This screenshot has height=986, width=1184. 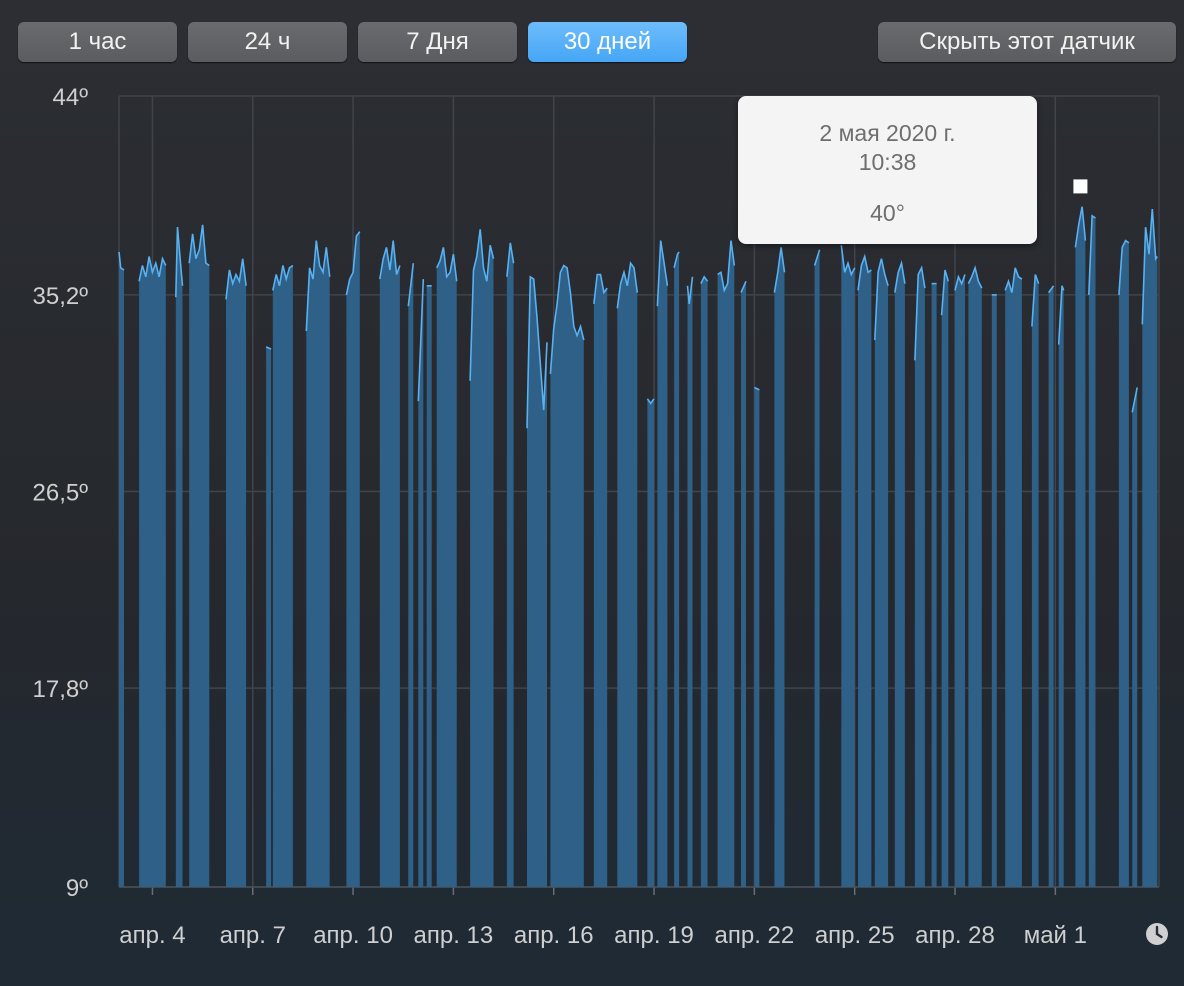 I want to click on y-tick-label: 44º, so click(x=71, y=97).